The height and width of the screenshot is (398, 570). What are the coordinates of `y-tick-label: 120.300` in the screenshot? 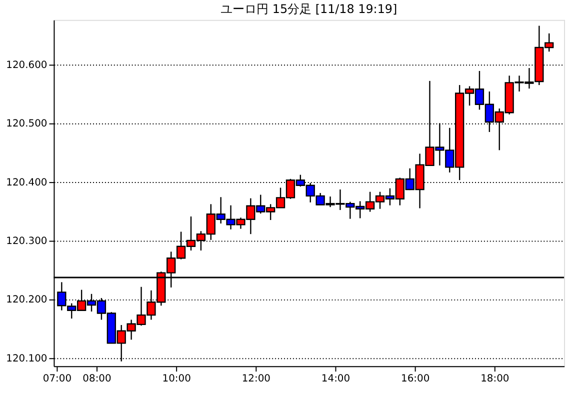 It's located at (27, 242).